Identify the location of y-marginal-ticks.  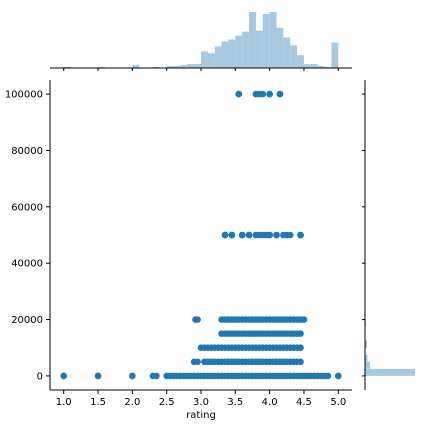
(363, 235).